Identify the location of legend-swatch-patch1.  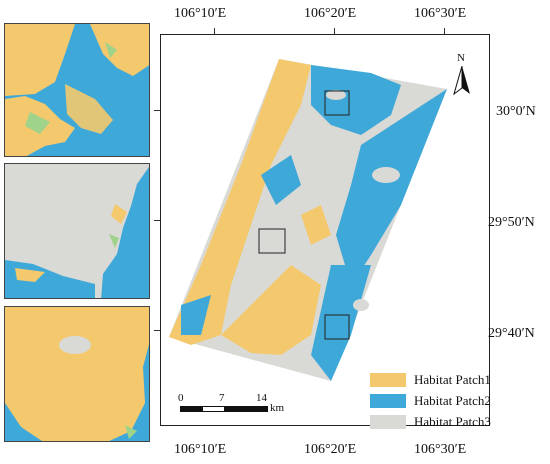
(388, 380).